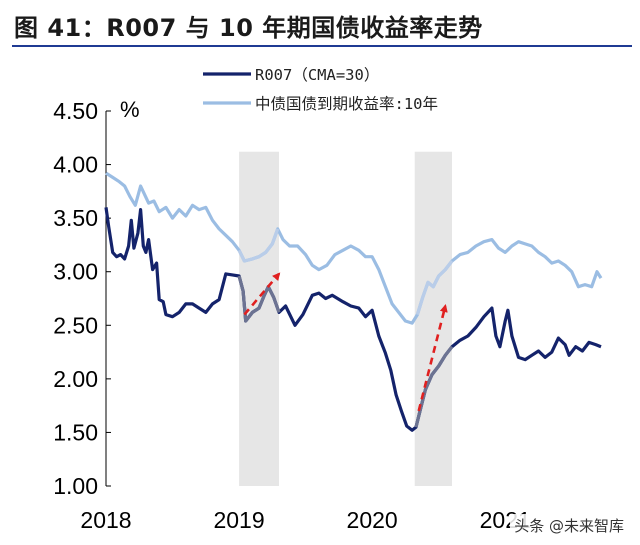 The width and height of the screenshot is (640, 545). Describe the element at coordinates (105, 520) in the screenshot. I see `x-tick-label: 2018` at that location.